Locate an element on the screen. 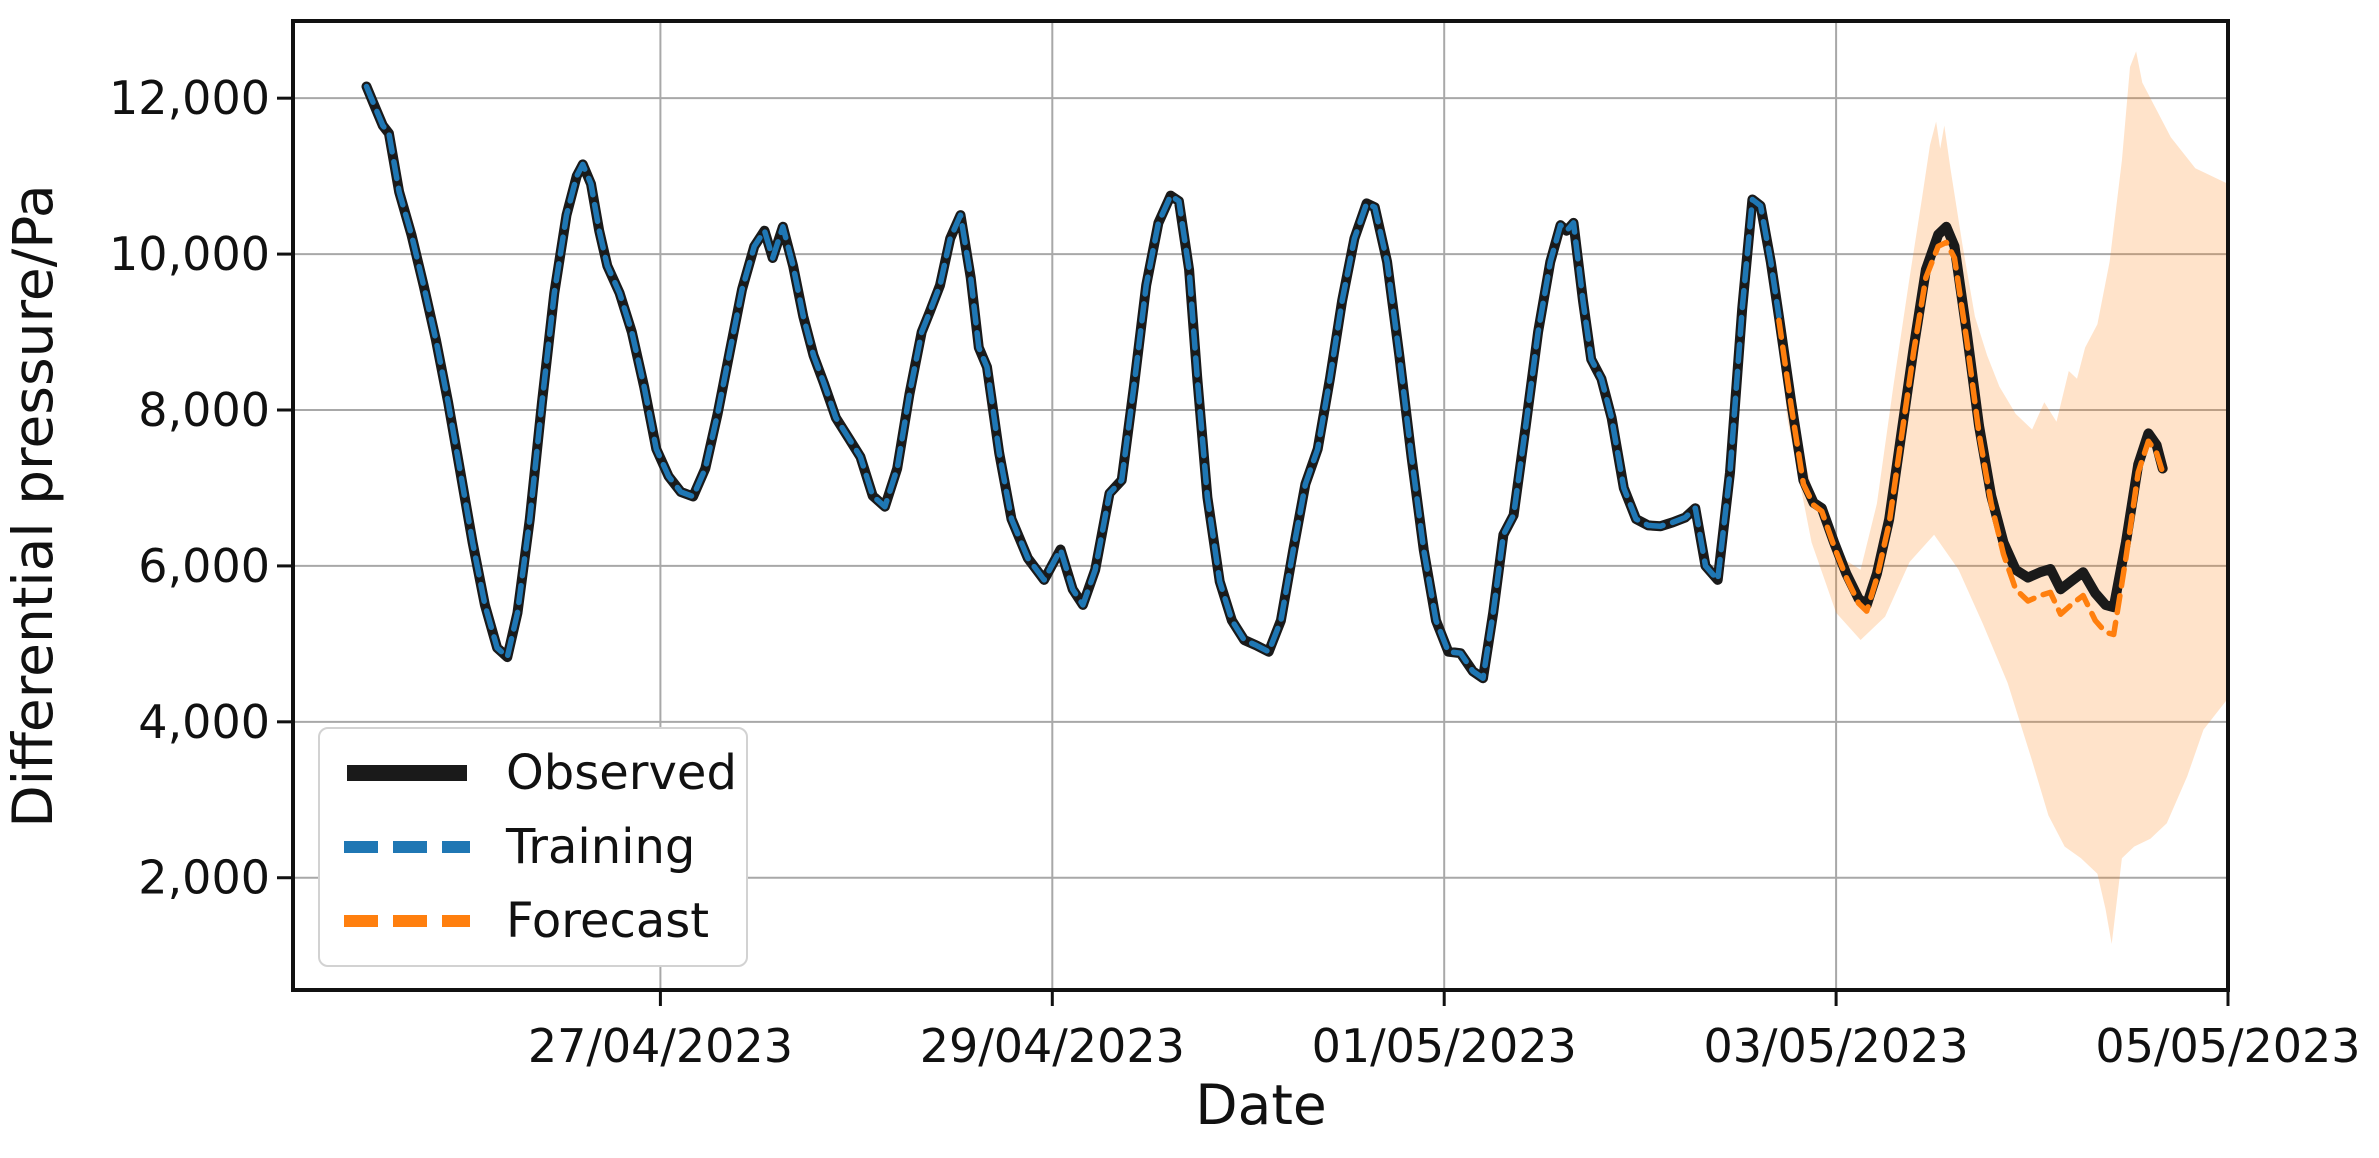 Image resolution: width=2379 pixels, height=1158 pixels. y-tick-label: 12,000 is located at coordinates (189, 98).